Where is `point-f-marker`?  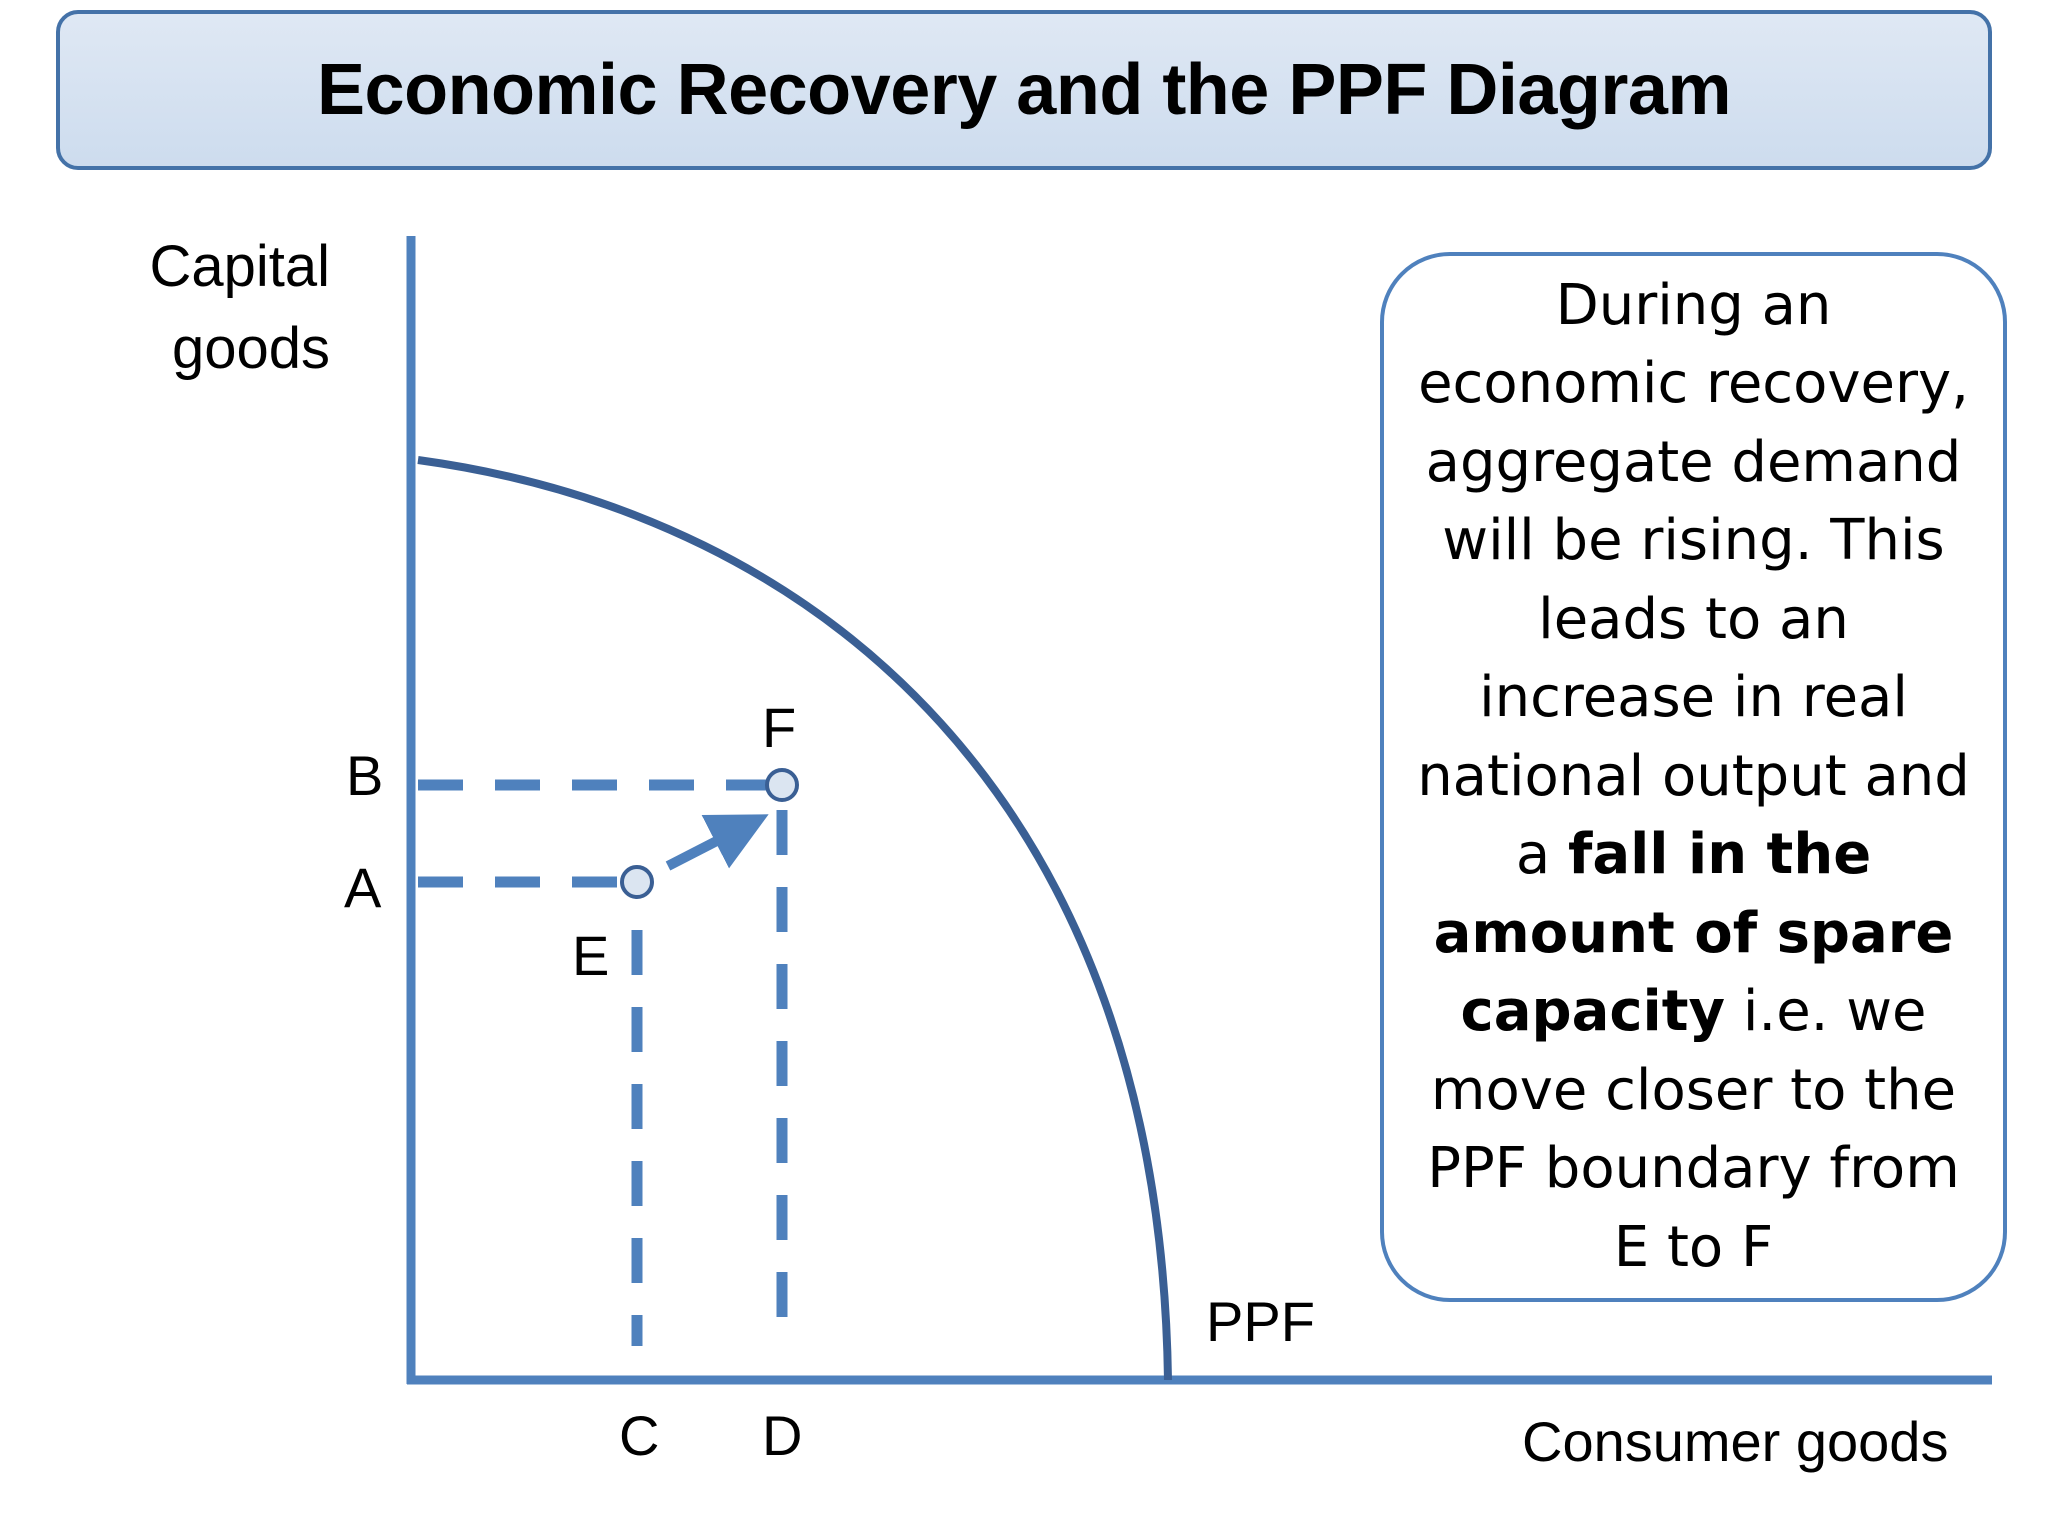
point-f-marker is located at coordinates (782, 785).